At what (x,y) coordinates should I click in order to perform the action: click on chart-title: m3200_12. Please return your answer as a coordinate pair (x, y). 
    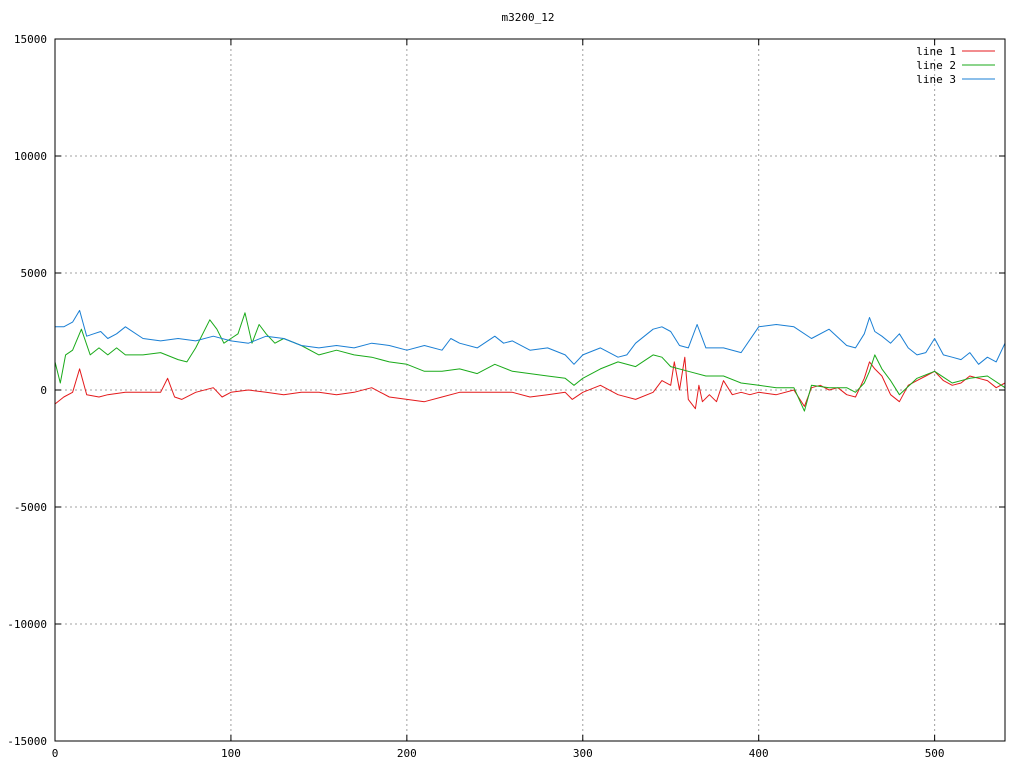
    Looking at the image, I should click on (528, 17).